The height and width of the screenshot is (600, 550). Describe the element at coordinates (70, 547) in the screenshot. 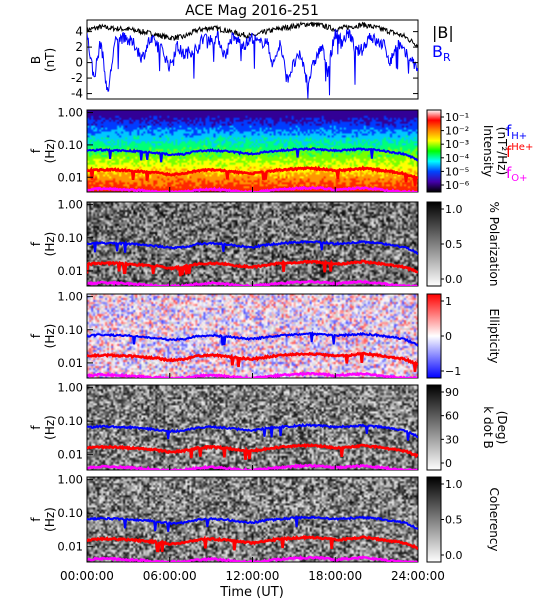

I see `coherency-panel-ytick-label: 0.01` at that location.